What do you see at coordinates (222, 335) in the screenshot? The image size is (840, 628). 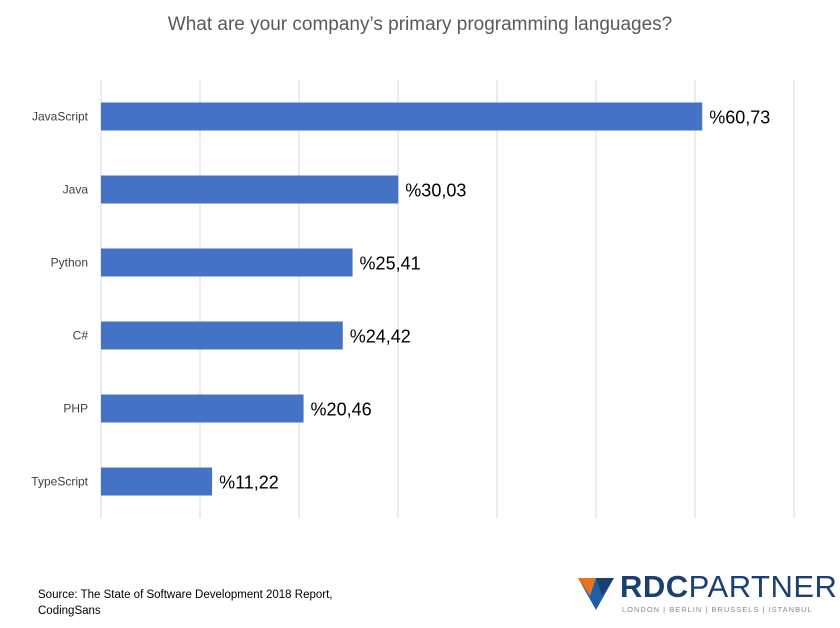 I see `bar-c-` at bounding box center [222, 335].